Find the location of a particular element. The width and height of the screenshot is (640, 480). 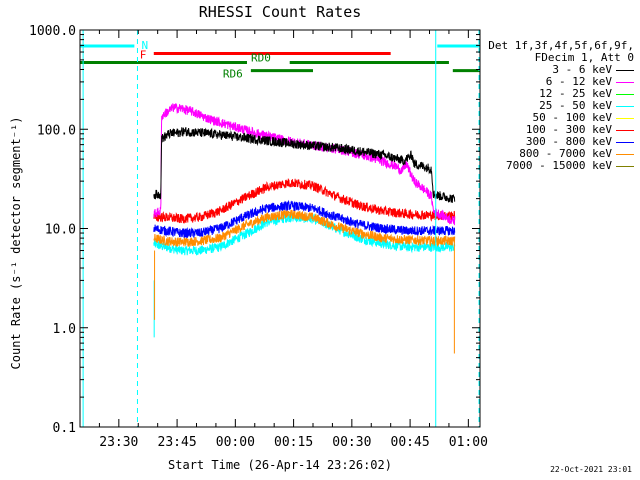

flag-label-rd6: RD6 is located at coordinates (233, 74).